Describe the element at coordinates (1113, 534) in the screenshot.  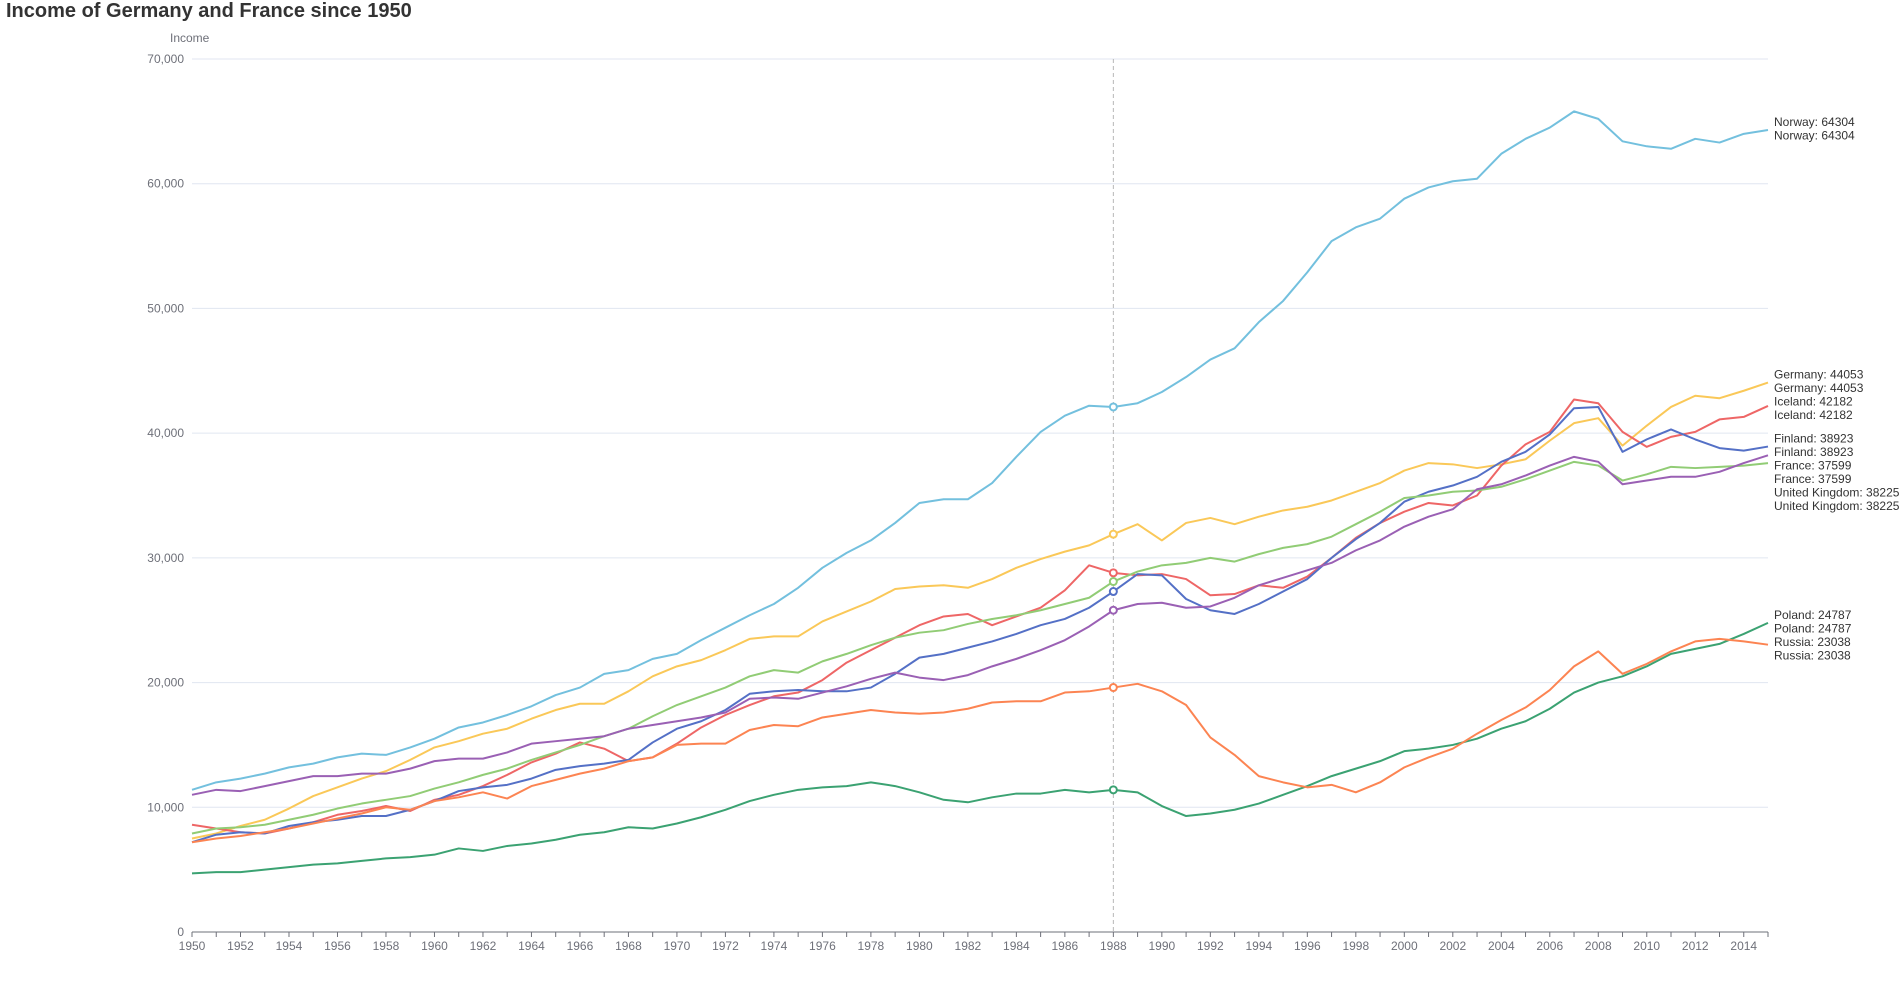
I see `highlight-point-germany` at that location.